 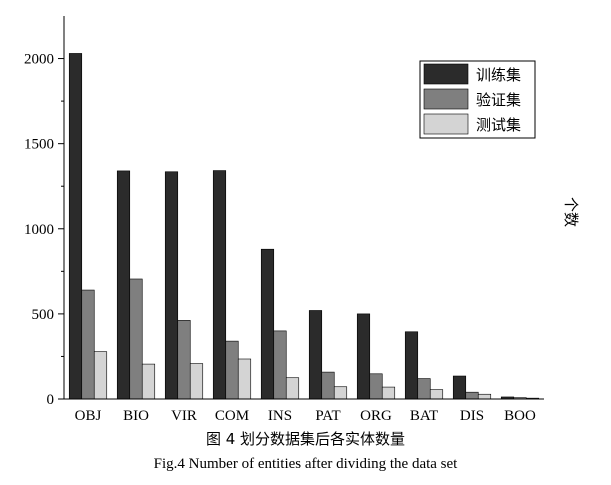 I want to click on figure-caption-chinese: 图 4 划分数据集后各实体数量, so click(x=305, y=439).